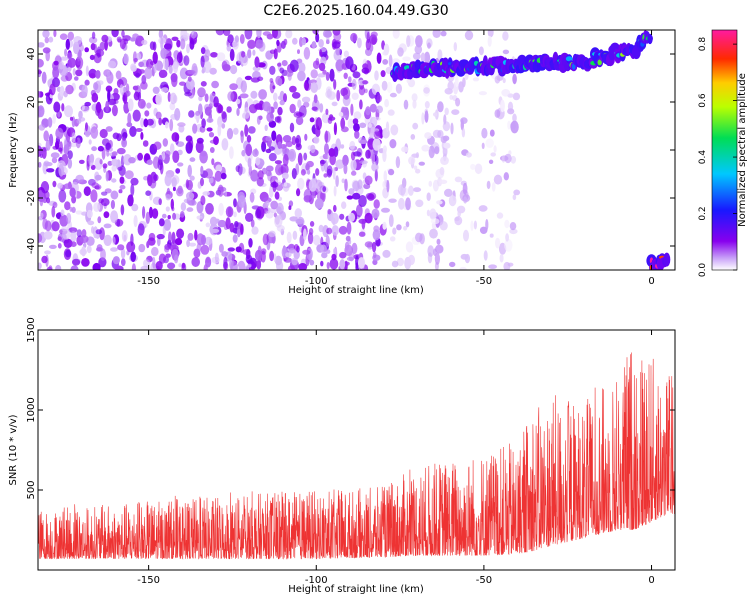  What do you see at coordinates (31, 102) in the screenshot?
I see `y-tick-label: 20` at bounding box center [31, 102].